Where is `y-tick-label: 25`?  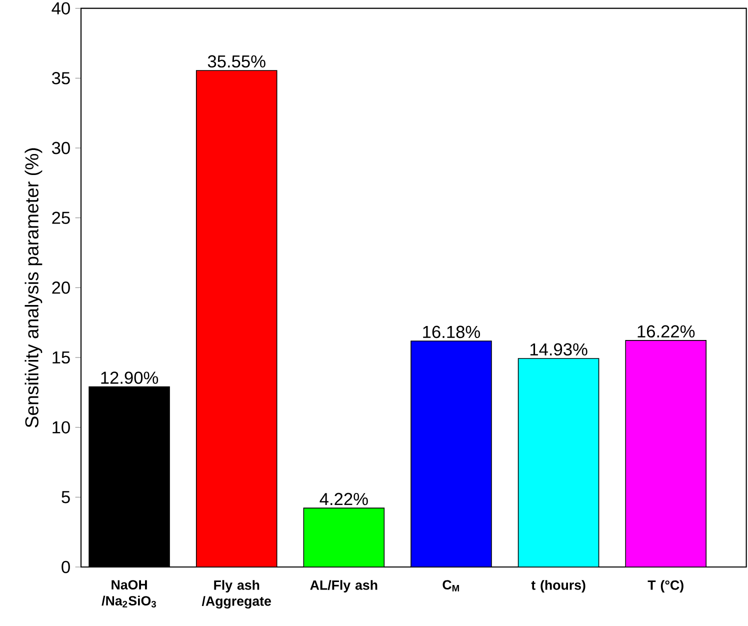 y-tick-label: 25 is located at coordinates (61, 218).